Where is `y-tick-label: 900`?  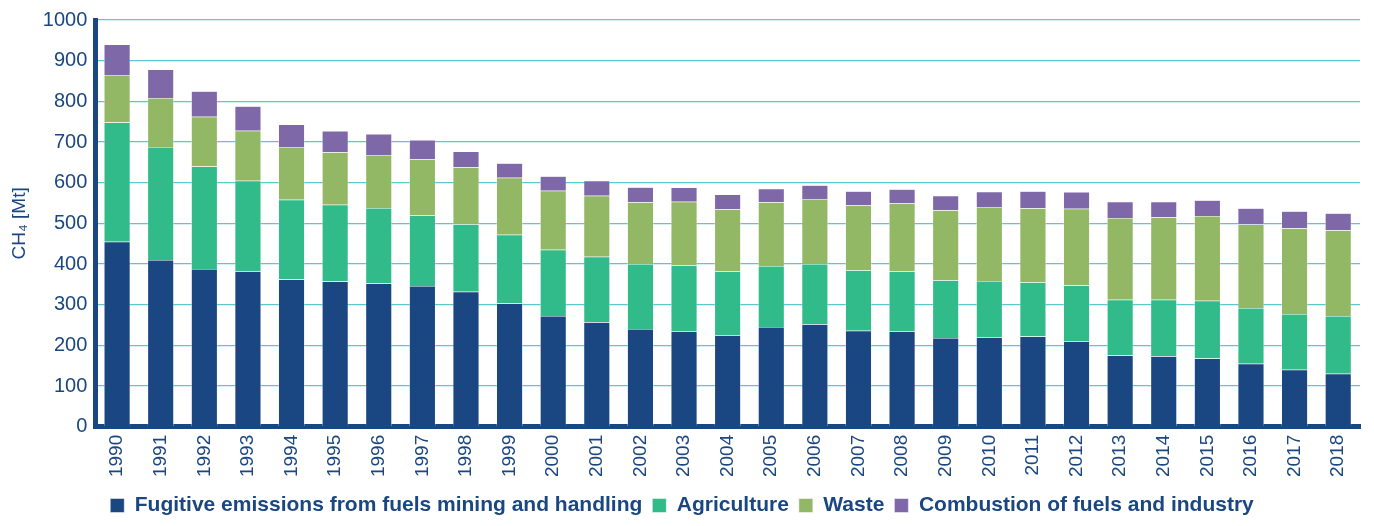
y-tick-label: 900 is located at coordinates (70, 59).